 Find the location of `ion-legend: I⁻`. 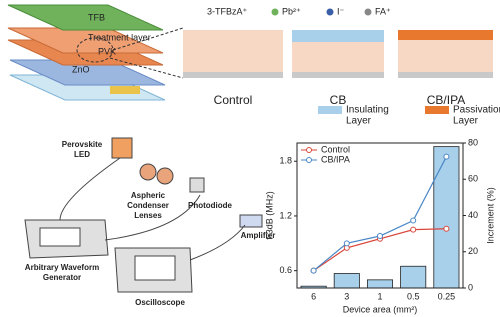

ion-legend: I⁻ is located at coordinates (341, 11).